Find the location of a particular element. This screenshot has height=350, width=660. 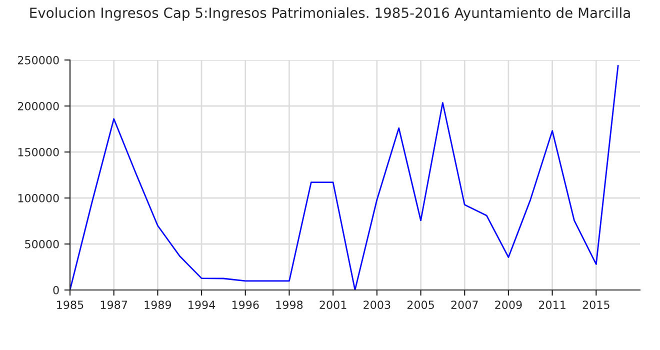

chart-title: Evolucion Ingresos Cap 5:Ingresos Patrimoniales. 1985-2016 Ayuntamiento de Marcilla is located at coordinates (330, 14).